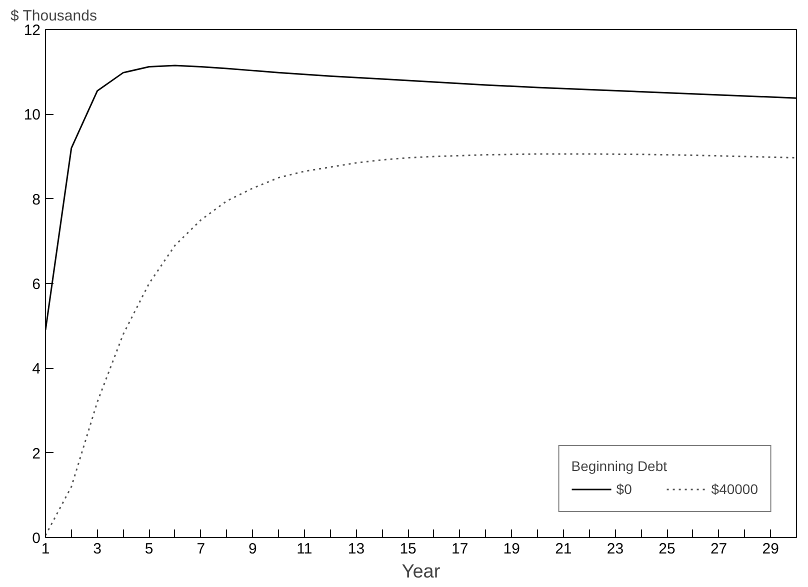 The width and height of the screenshot is (808, 587). What do you see at coordinates (408, 549) in the screenshot?
I see `x-tick-label: 15` at bounding box center [408, 549].